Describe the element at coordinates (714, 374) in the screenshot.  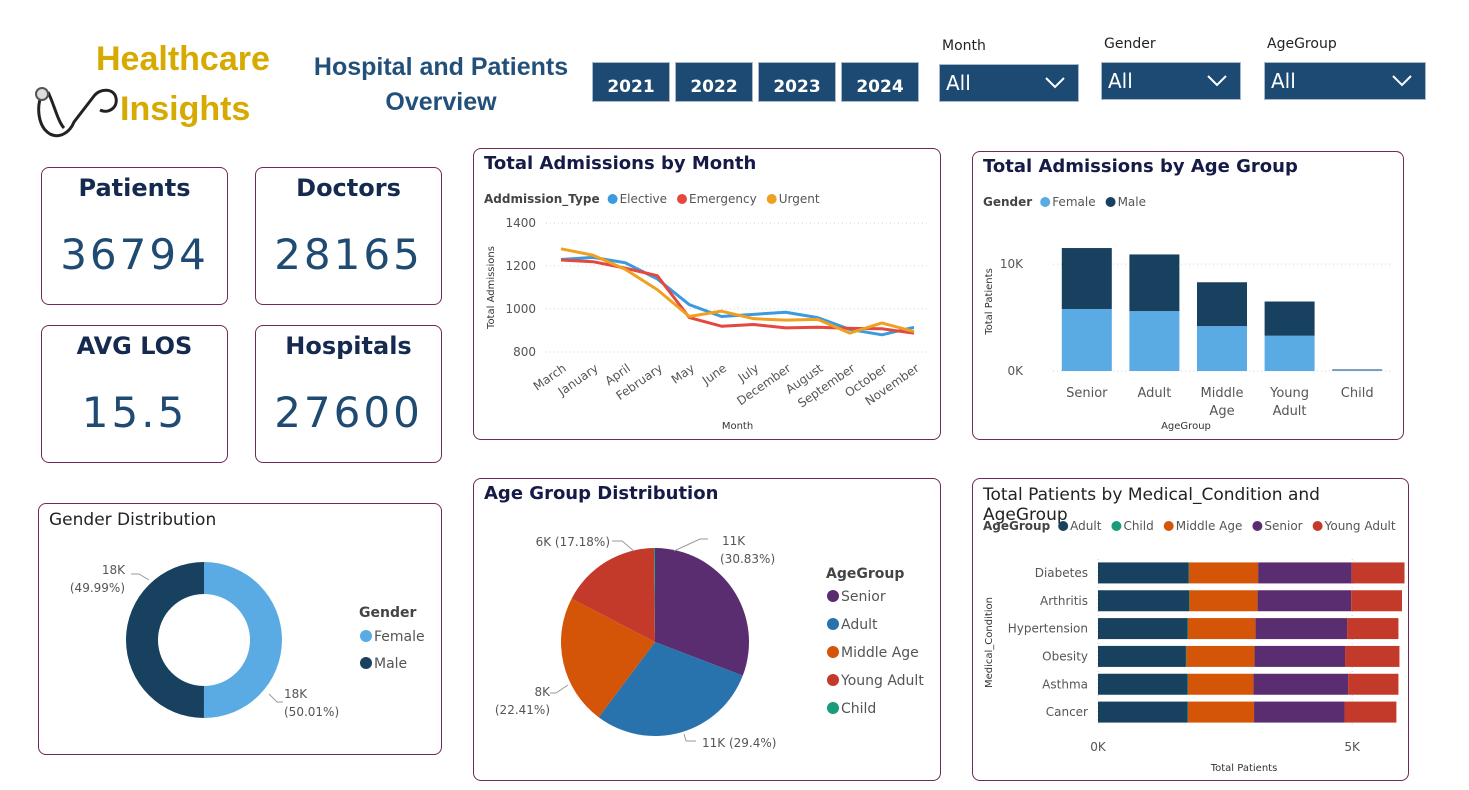
I see `x-tick-label: June` at that location.